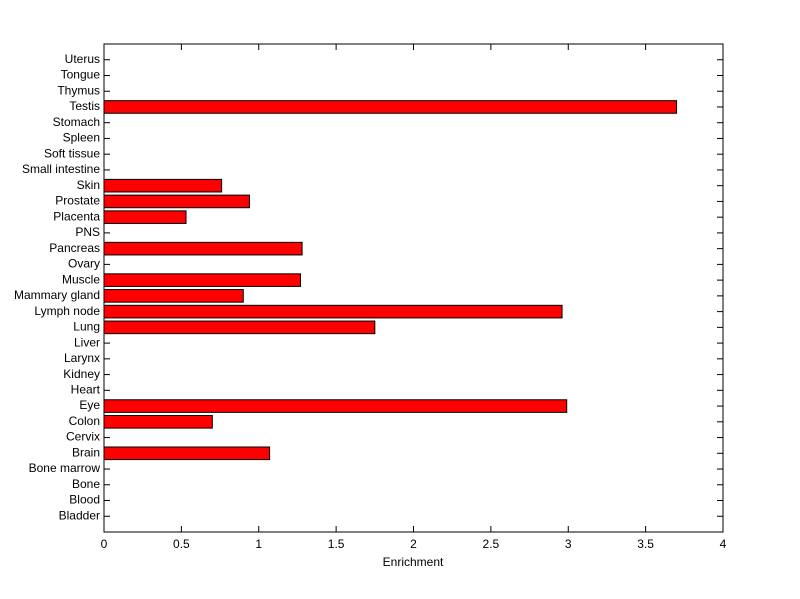 Image resolution: width=800 pixels, height=599 pixels. What do you see at coordinates (86, 327) in the screenshot?
I see `y-tick-label: Lung` at bounding box center [86, 327].